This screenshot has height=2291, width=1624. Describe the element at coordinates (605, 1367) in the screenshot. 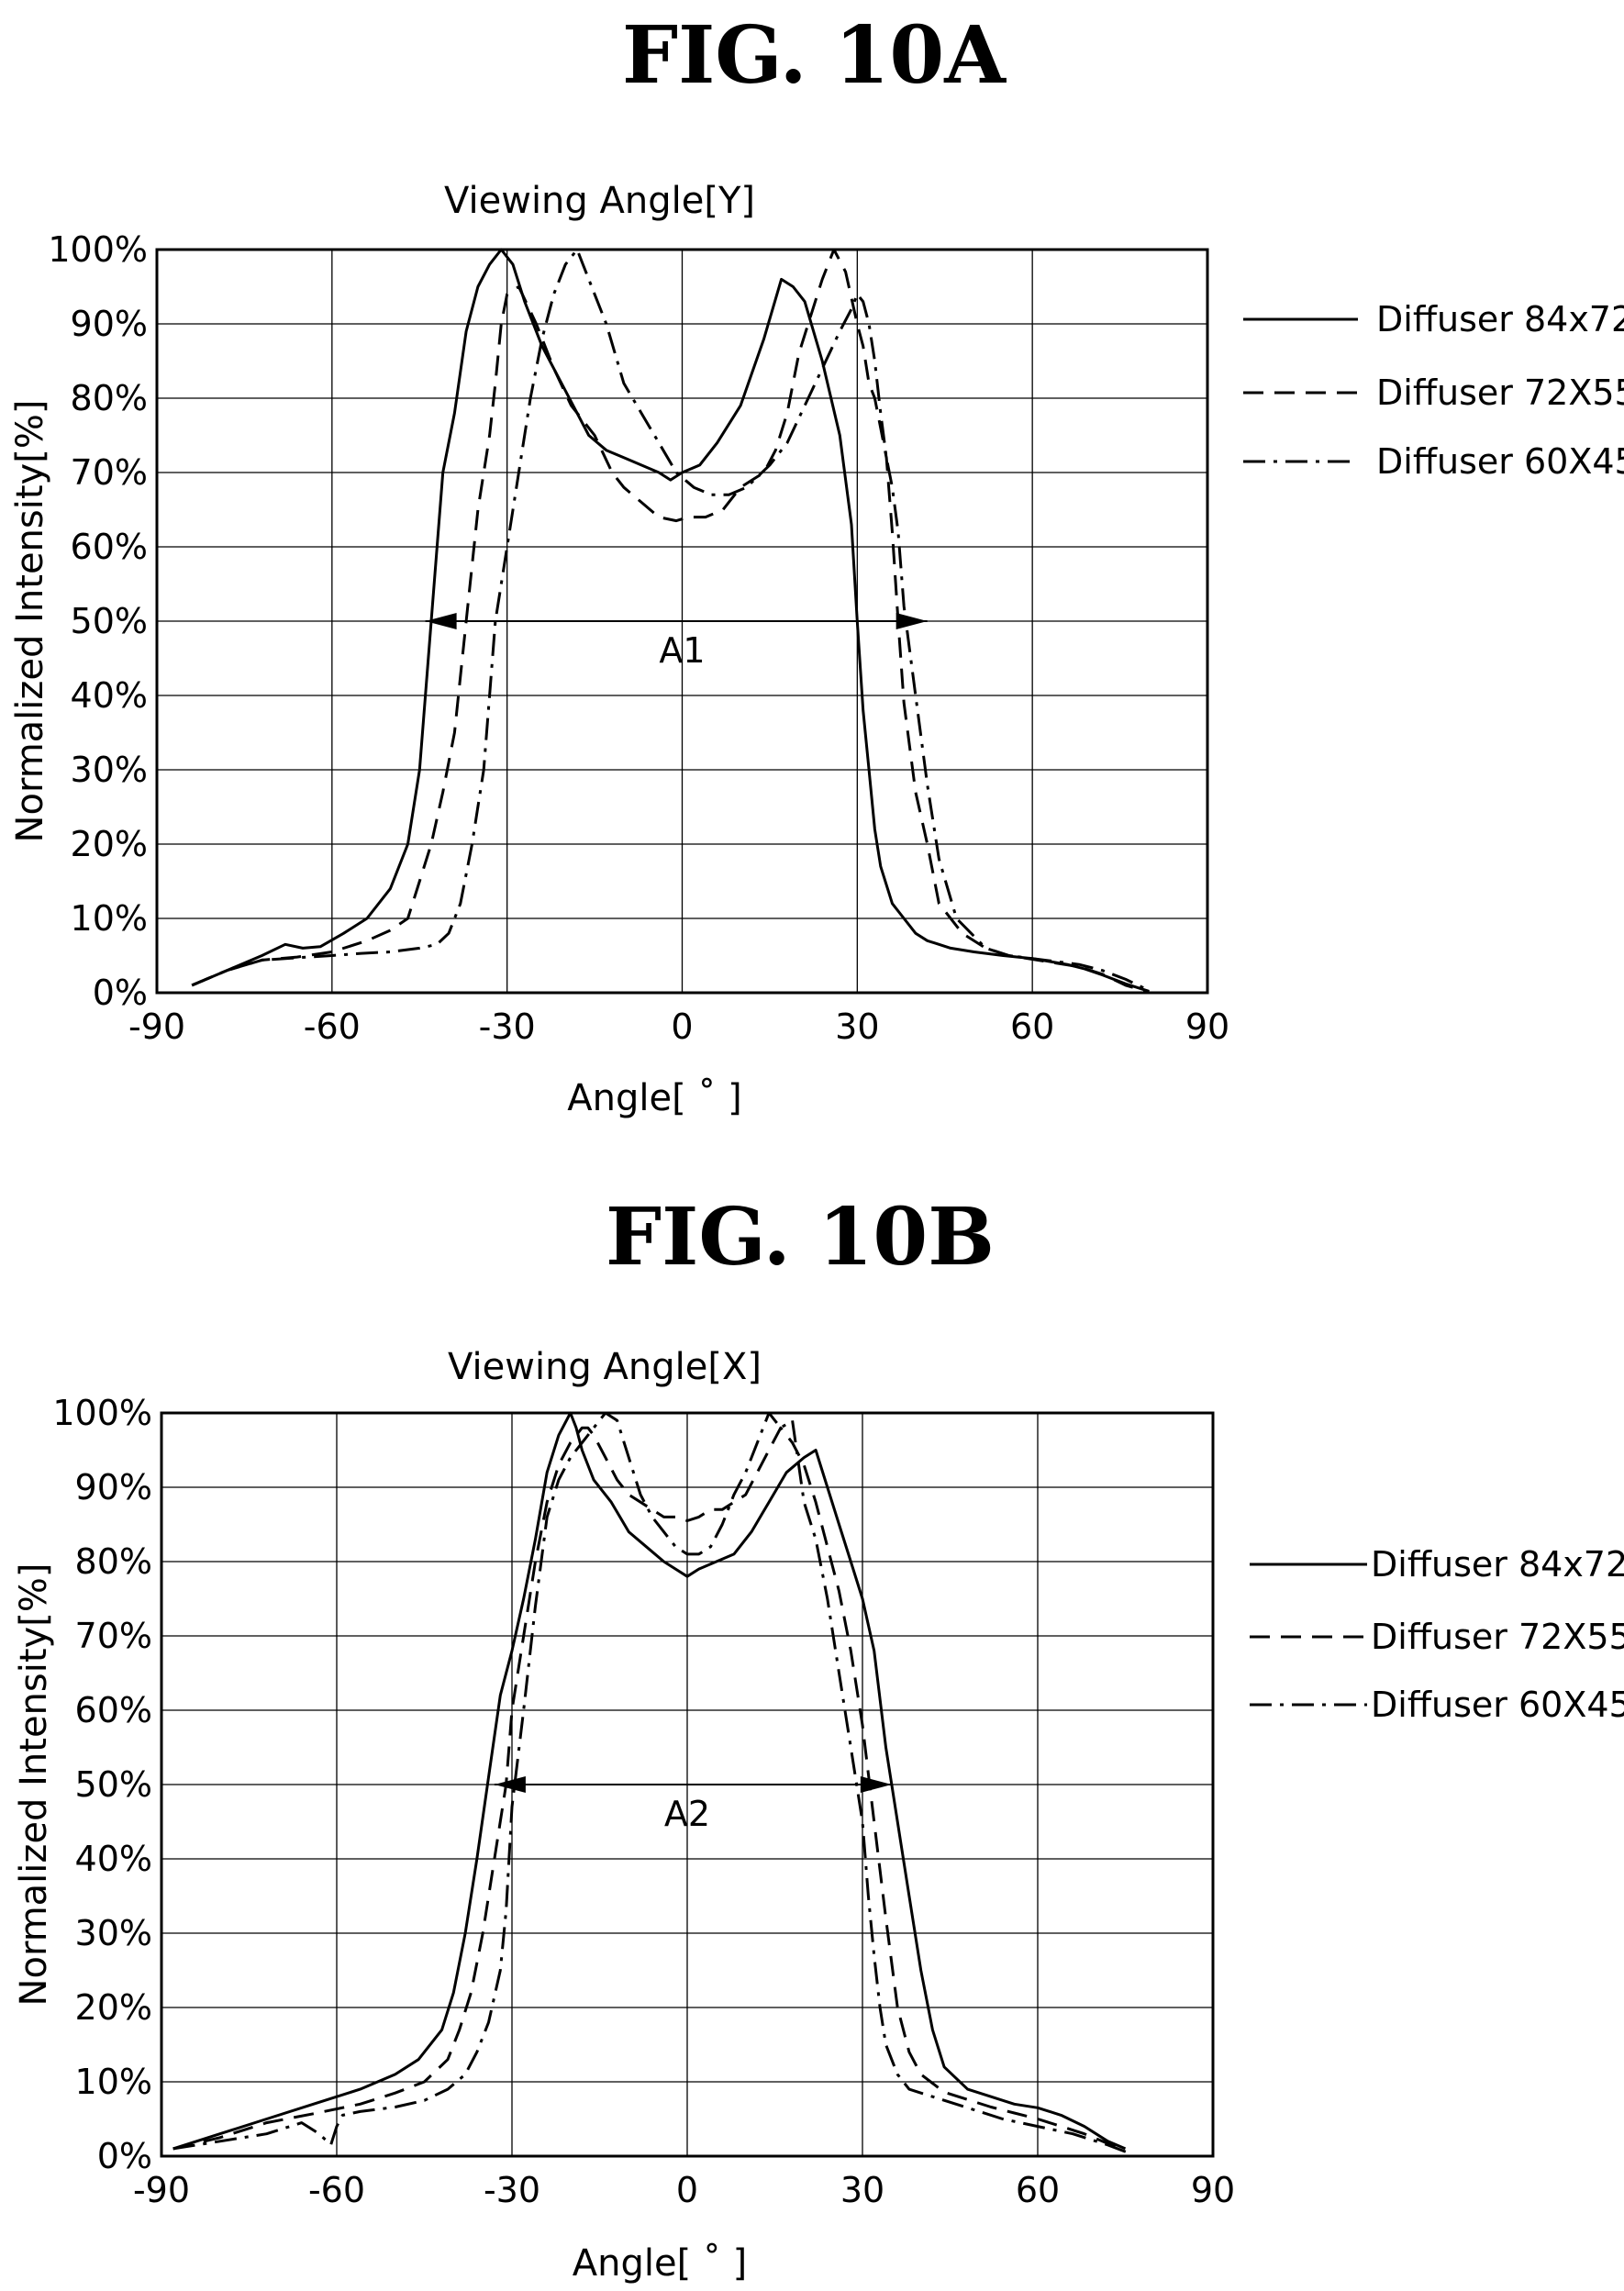

I see `chart-title: Viewing Angle[X]` at that location.